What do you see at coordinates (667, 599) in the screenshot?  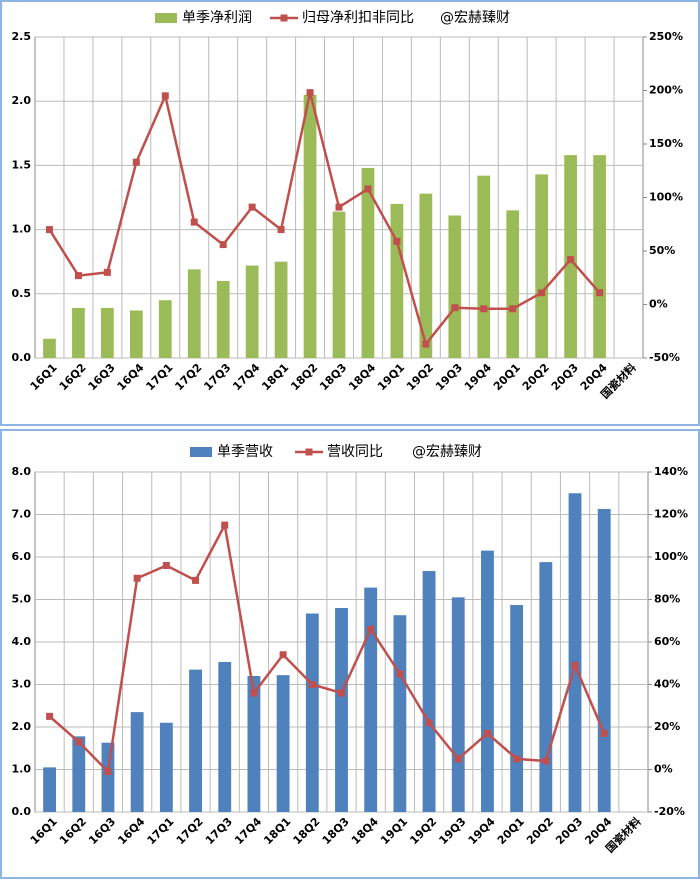 I see `y2-tick-label: 80%` at bounding box center [667, 599].